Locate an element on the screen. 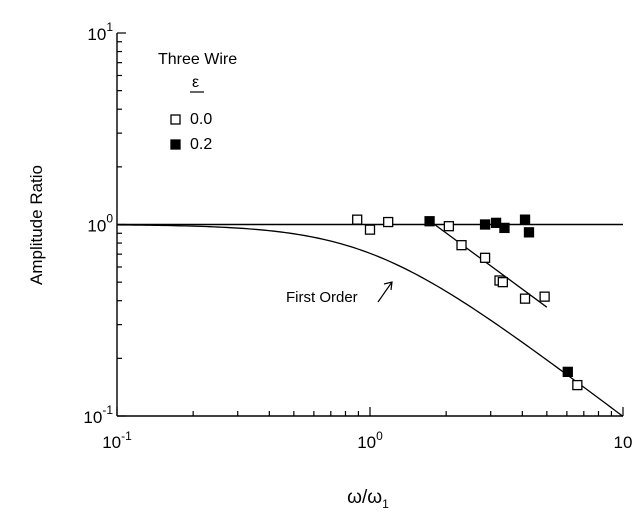 The image size is (634, 512). y-axis-label: Amplitude Ratio is located at coordinates (36, 225).